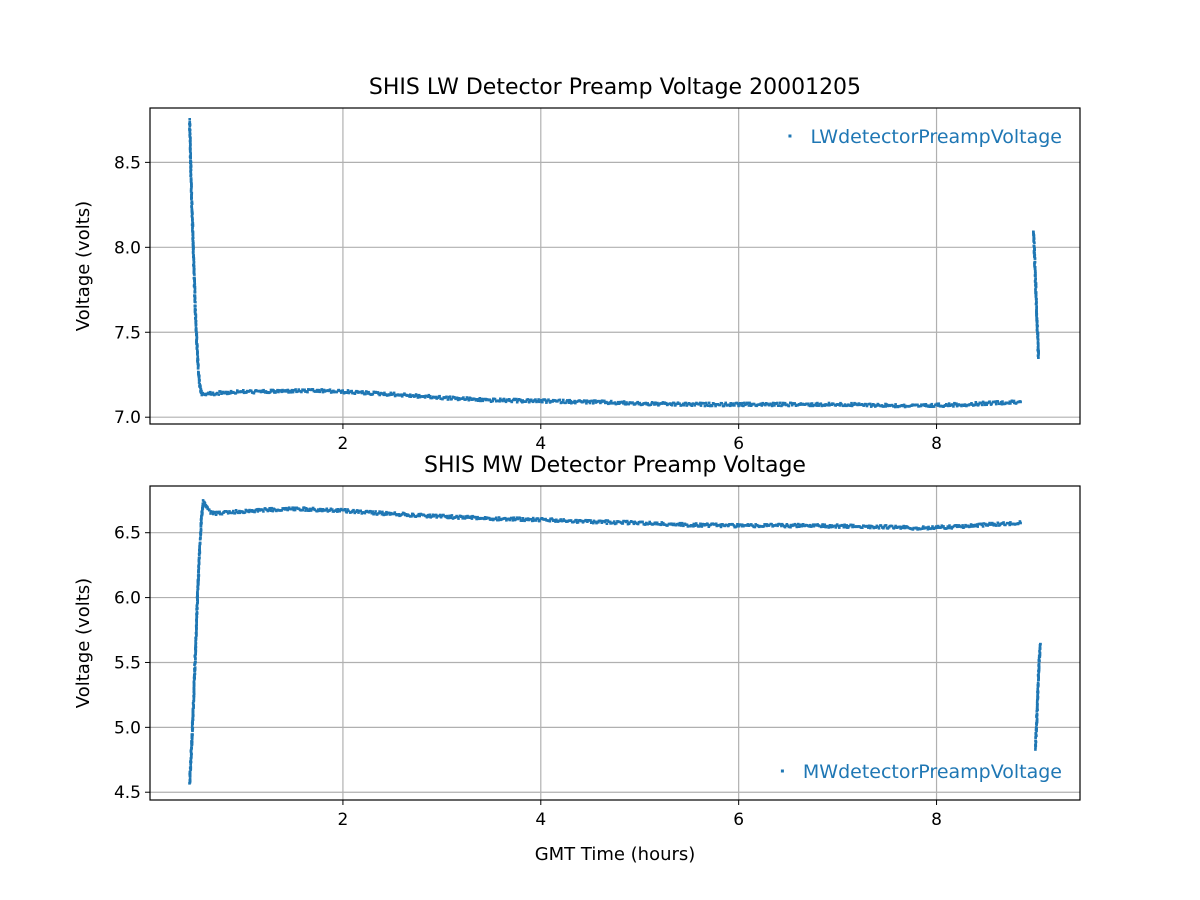 The image size is (1200, 900). Describe the element at coordinates (127, 333) in the screenshot. I see `lw-ytick-label-1: 7.5` at that location.